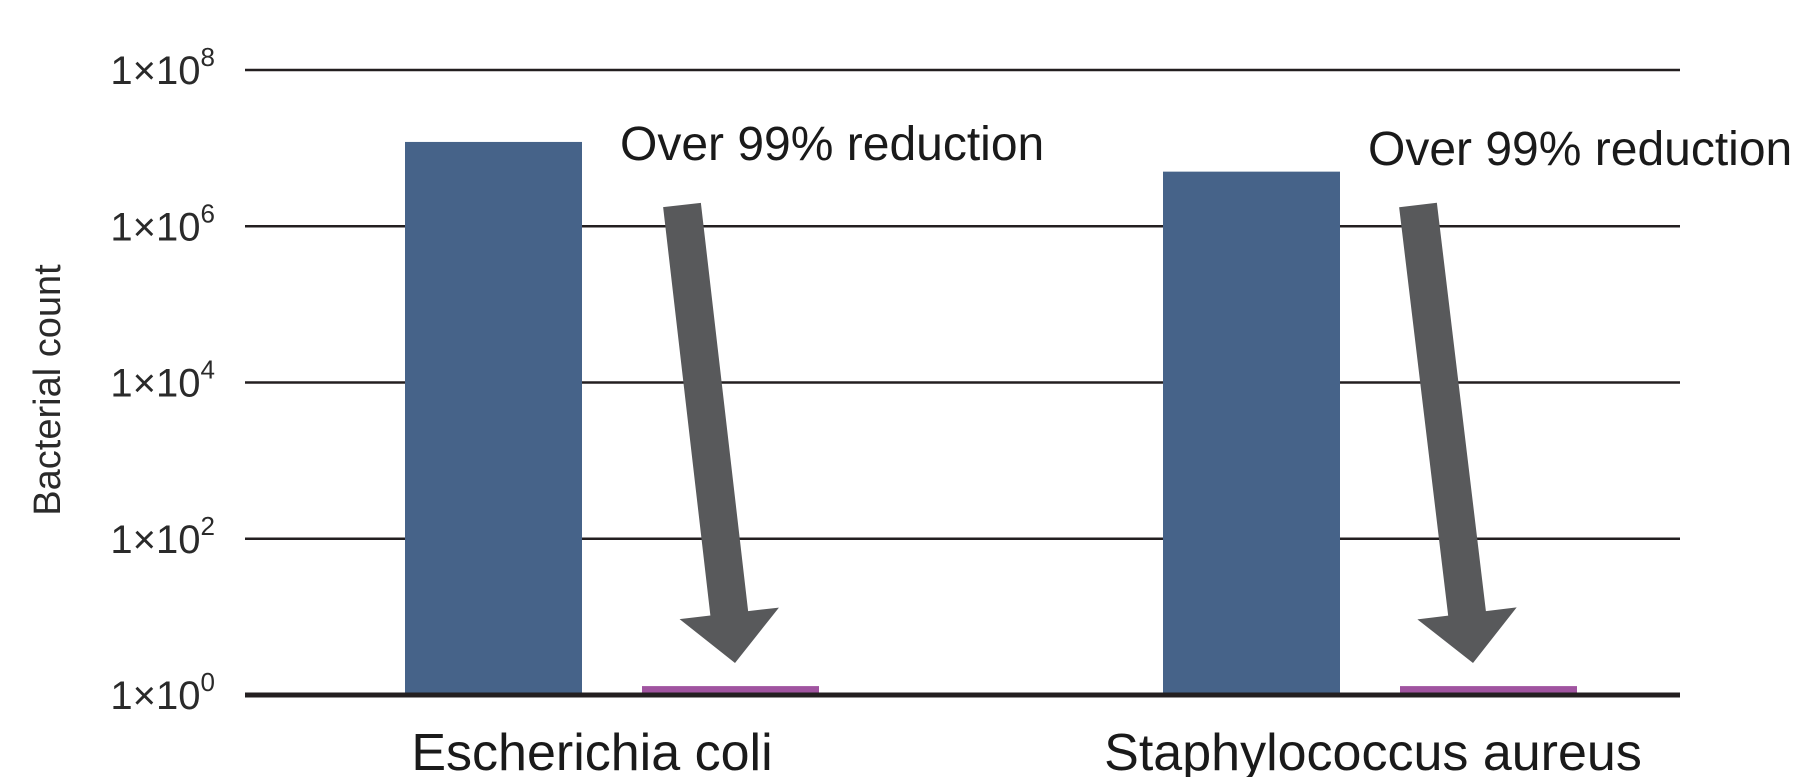  I want to click on category-label: Escherichia coli, so click(591, 750).